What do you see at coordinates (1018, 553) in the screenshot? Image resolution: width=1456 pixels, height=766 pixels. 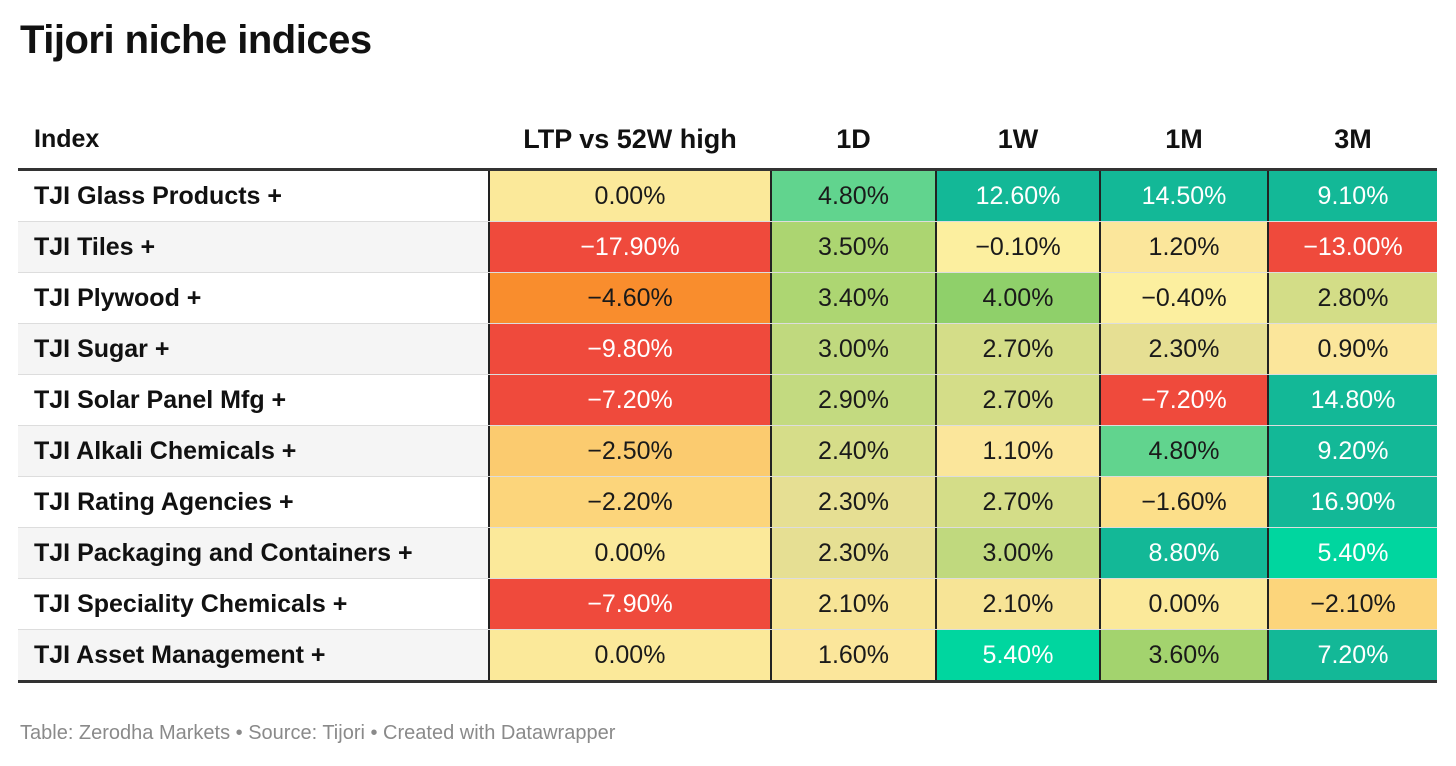 I see `value-cell-1w: 3.00%` at bounding box center [1018, 553].